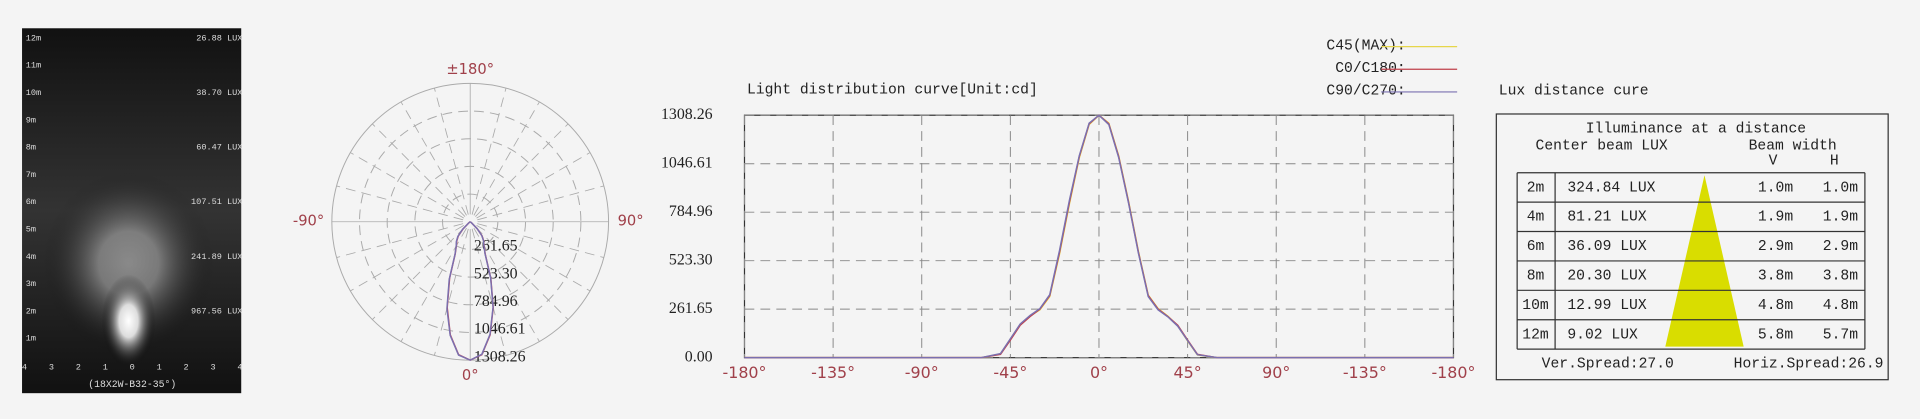 This screenshot has height=419, width=1920. Describe the element at coordinates (219, 38) in the screenshot. I see `lux-label: 26.88 LUX` at that location.